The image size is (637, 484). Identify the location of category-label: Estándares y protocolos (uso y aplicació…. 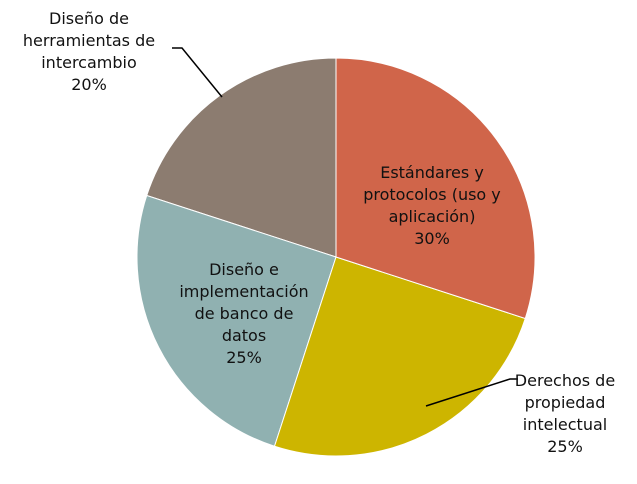
(432, 194).